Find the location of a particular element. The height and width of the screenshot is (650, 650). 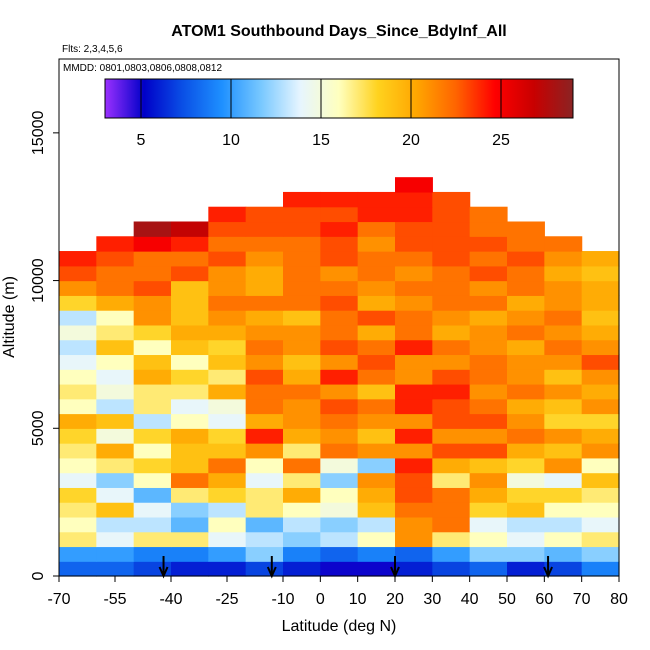

x-tick-label: 30 is located at coordinates (432, 599).